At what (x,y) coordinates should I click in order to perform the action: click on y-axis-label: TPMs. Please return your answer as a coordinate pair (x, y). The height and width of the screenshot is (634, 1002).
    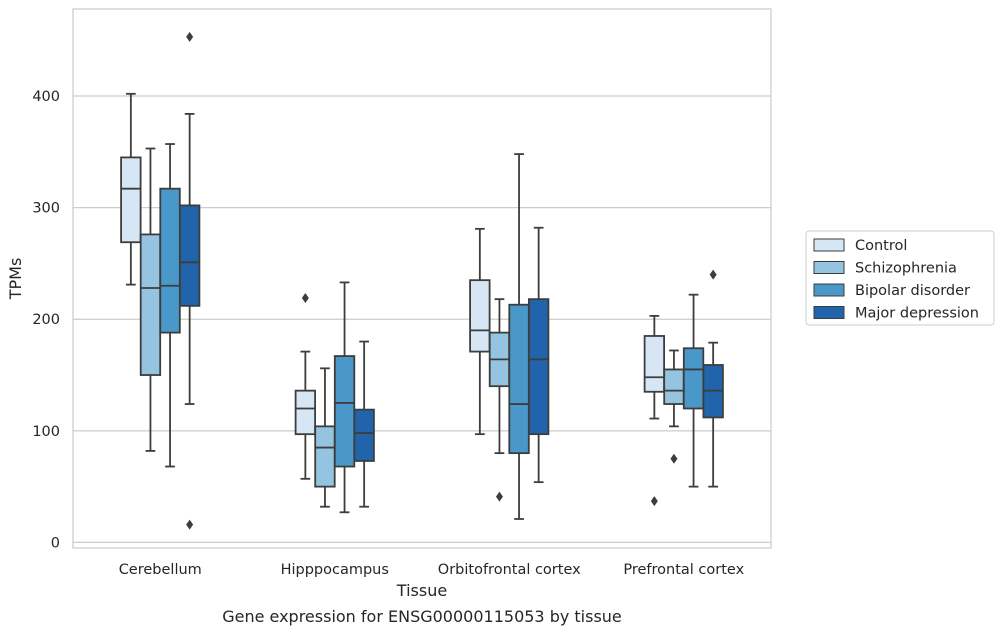
    Looking at the image, I should click on (15, 279).